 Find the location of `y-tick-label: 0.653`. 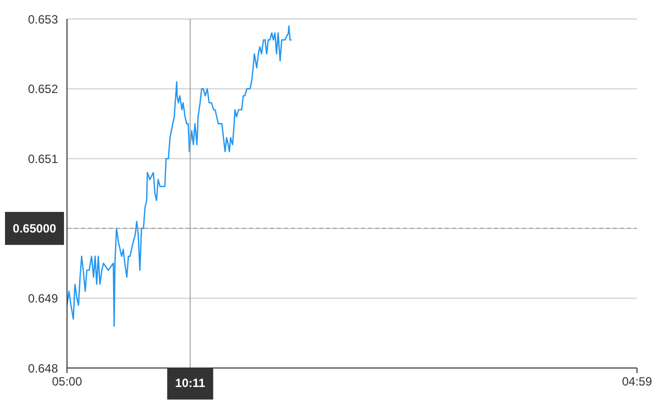

y-tick-label: 0.653 is located at coordinates (43, 19).